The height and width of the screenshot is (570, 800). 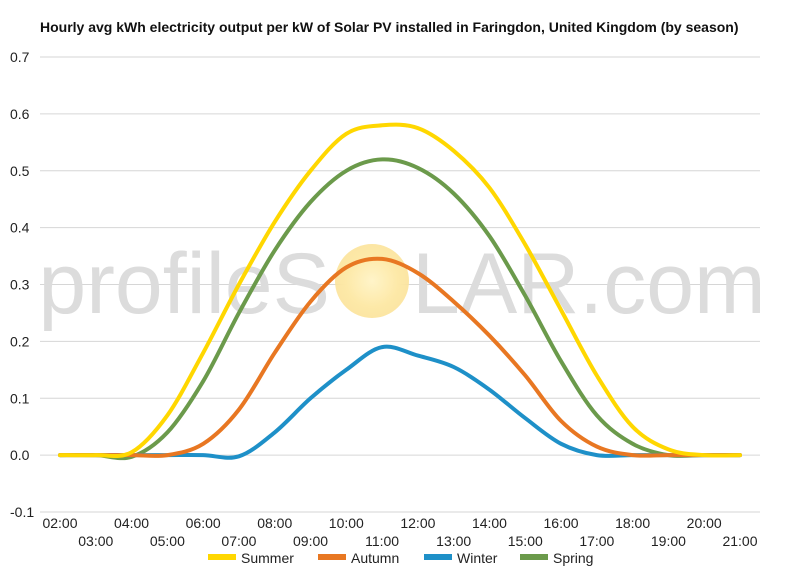 What do you see at coordinates (704, 523) in the screenshot?
I see `x-tick-label: 20:00` at bounding box center [704, 523].